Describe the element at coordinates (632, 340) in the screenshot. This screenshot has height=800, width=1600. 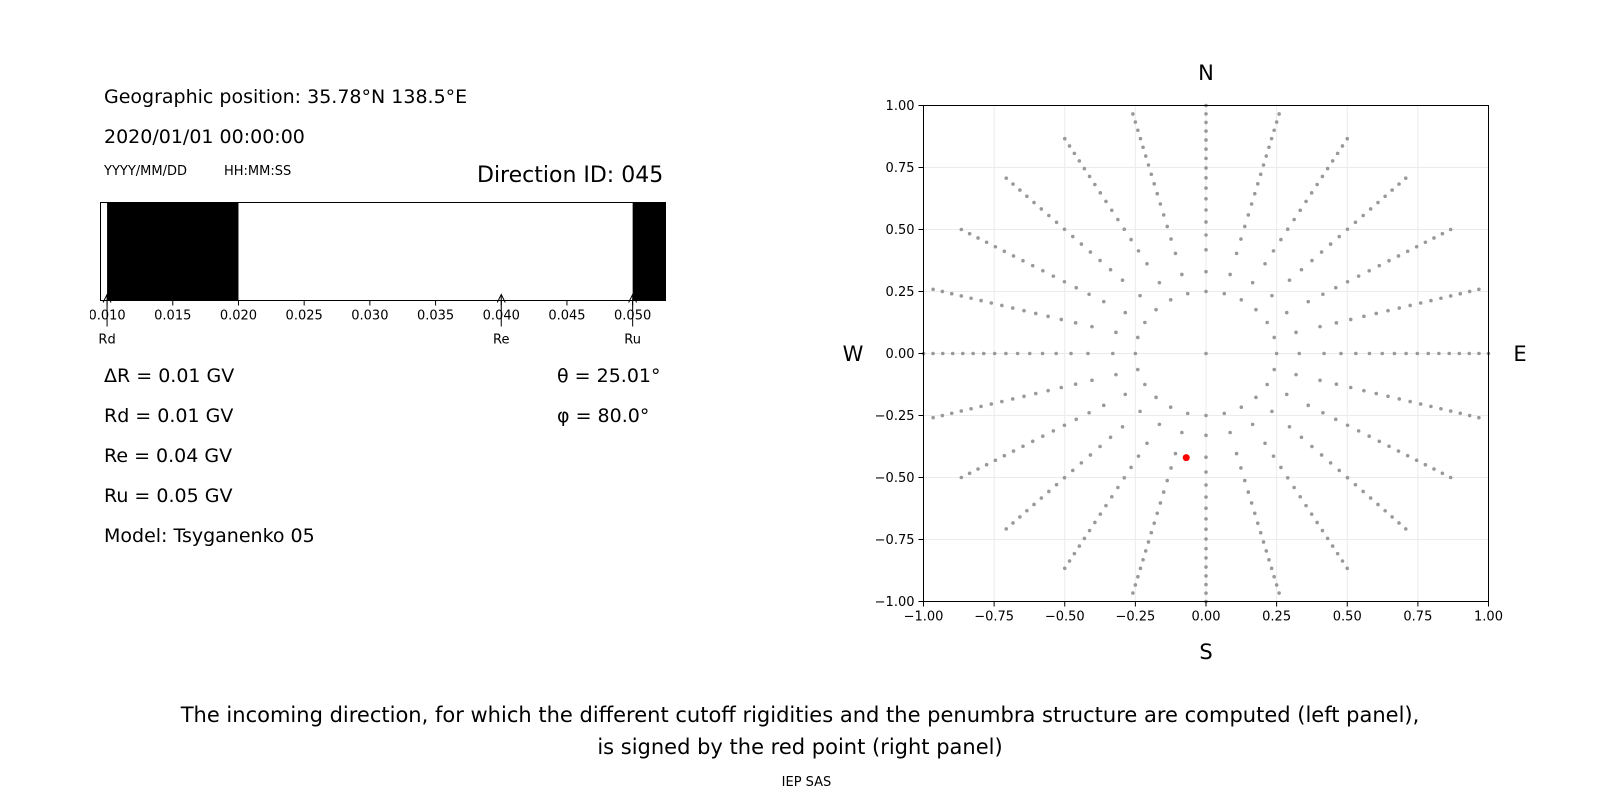
I see `marker-ru-label: Ru` at that location.